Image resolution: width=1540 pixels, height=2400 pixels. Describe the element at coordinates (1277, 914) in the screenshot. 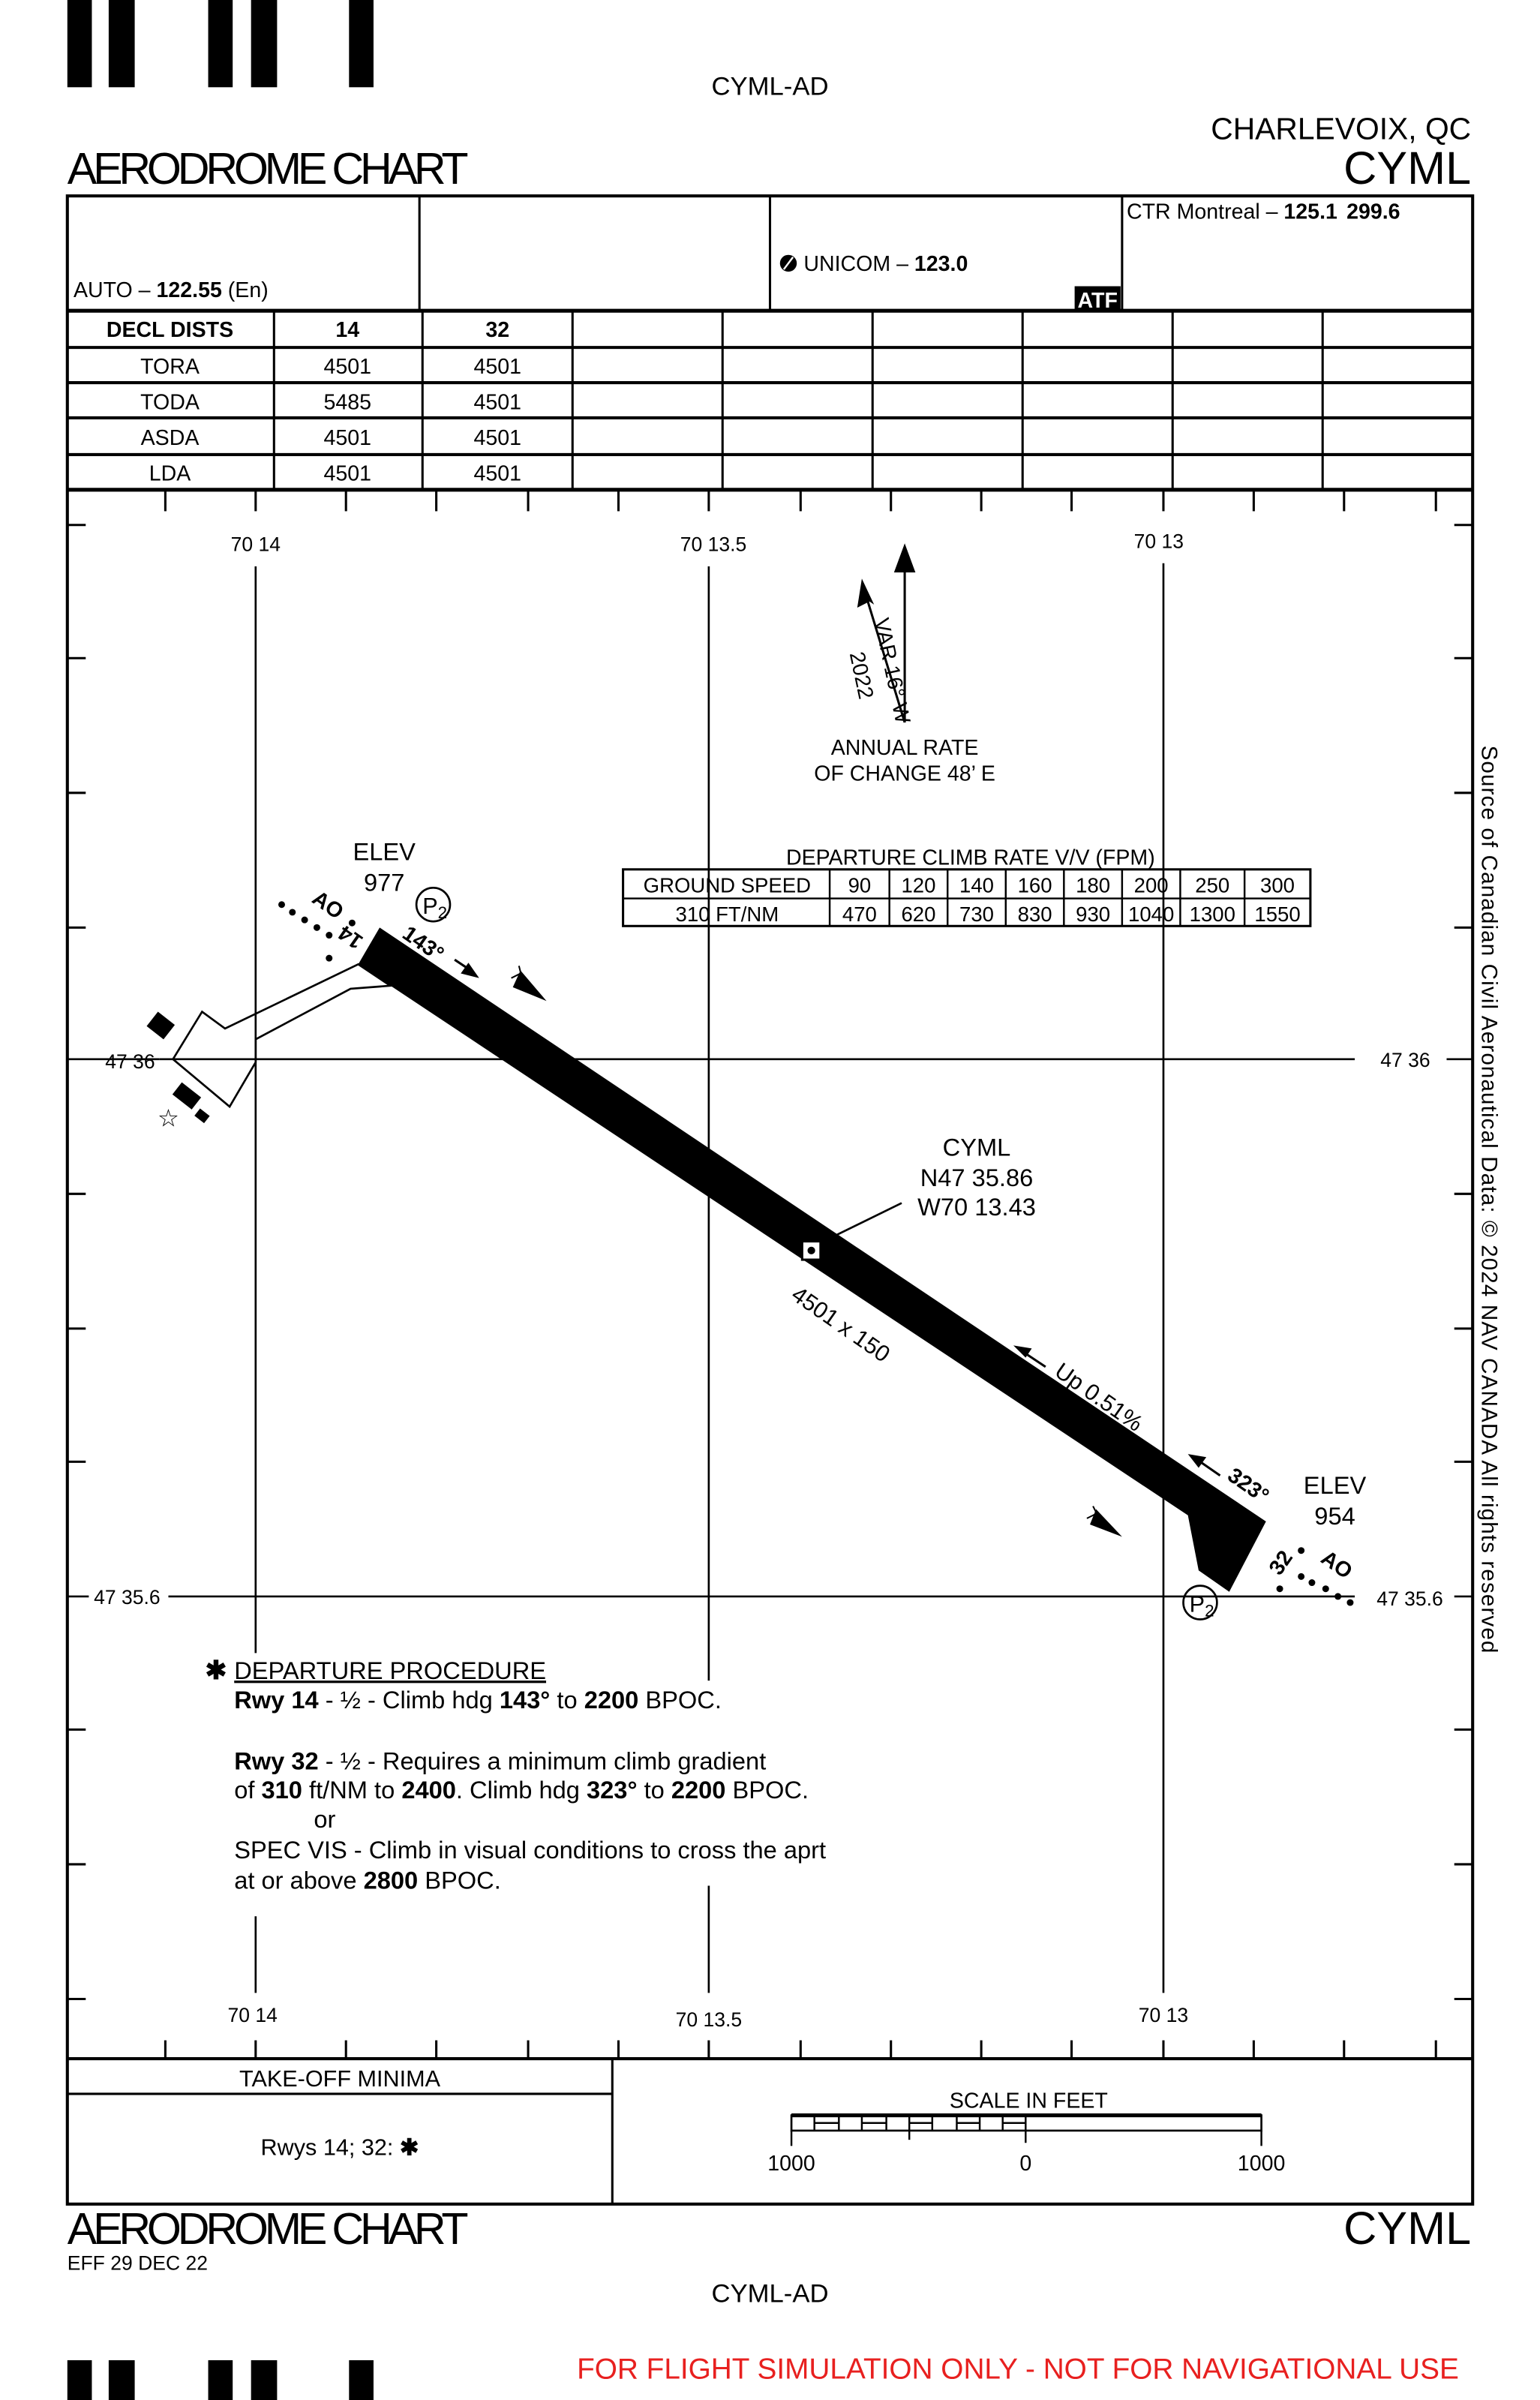

I see `climb-rate-cell: 1550` at that location.